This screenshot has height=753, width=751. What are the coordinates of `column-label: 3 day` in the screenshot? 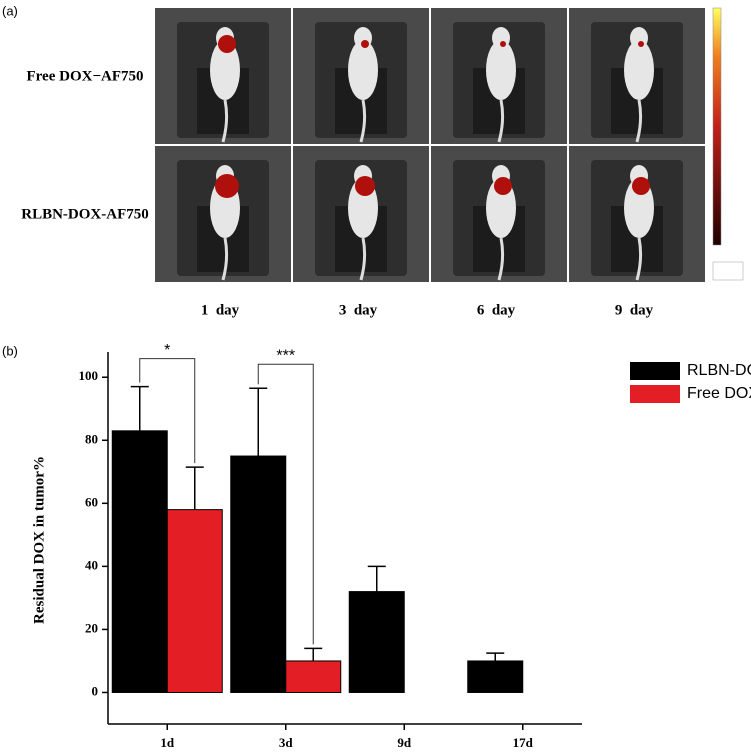 It's located at (358, 310).